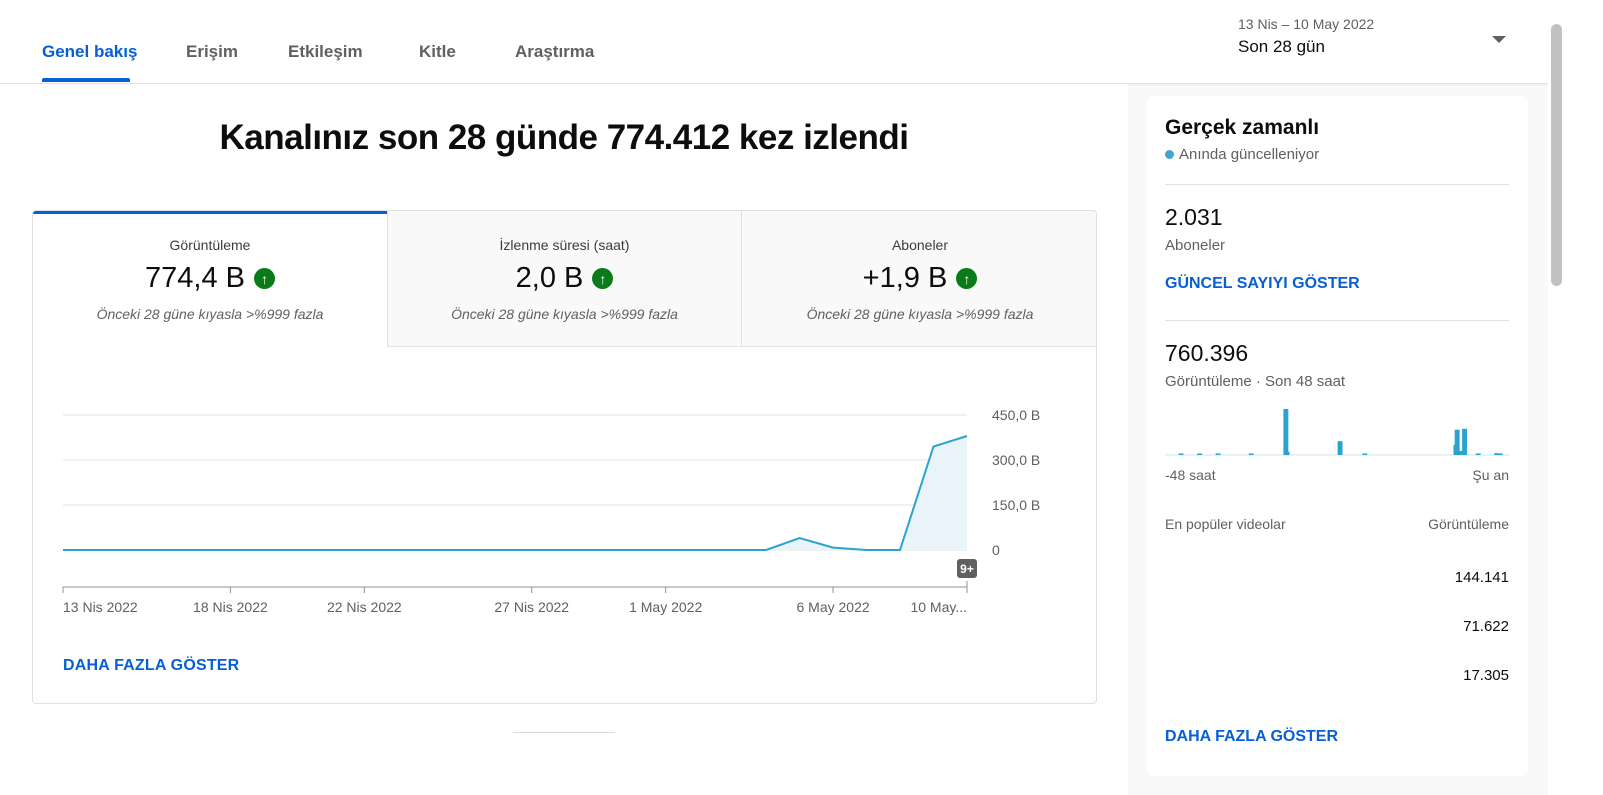 The height and width of the screenshot is (795, 1603). What do you see at coordinates (1242, 127) in the screenshot?
I see `realtime-title: Gerçek zamanlı` at bounding box center [1242, 127].